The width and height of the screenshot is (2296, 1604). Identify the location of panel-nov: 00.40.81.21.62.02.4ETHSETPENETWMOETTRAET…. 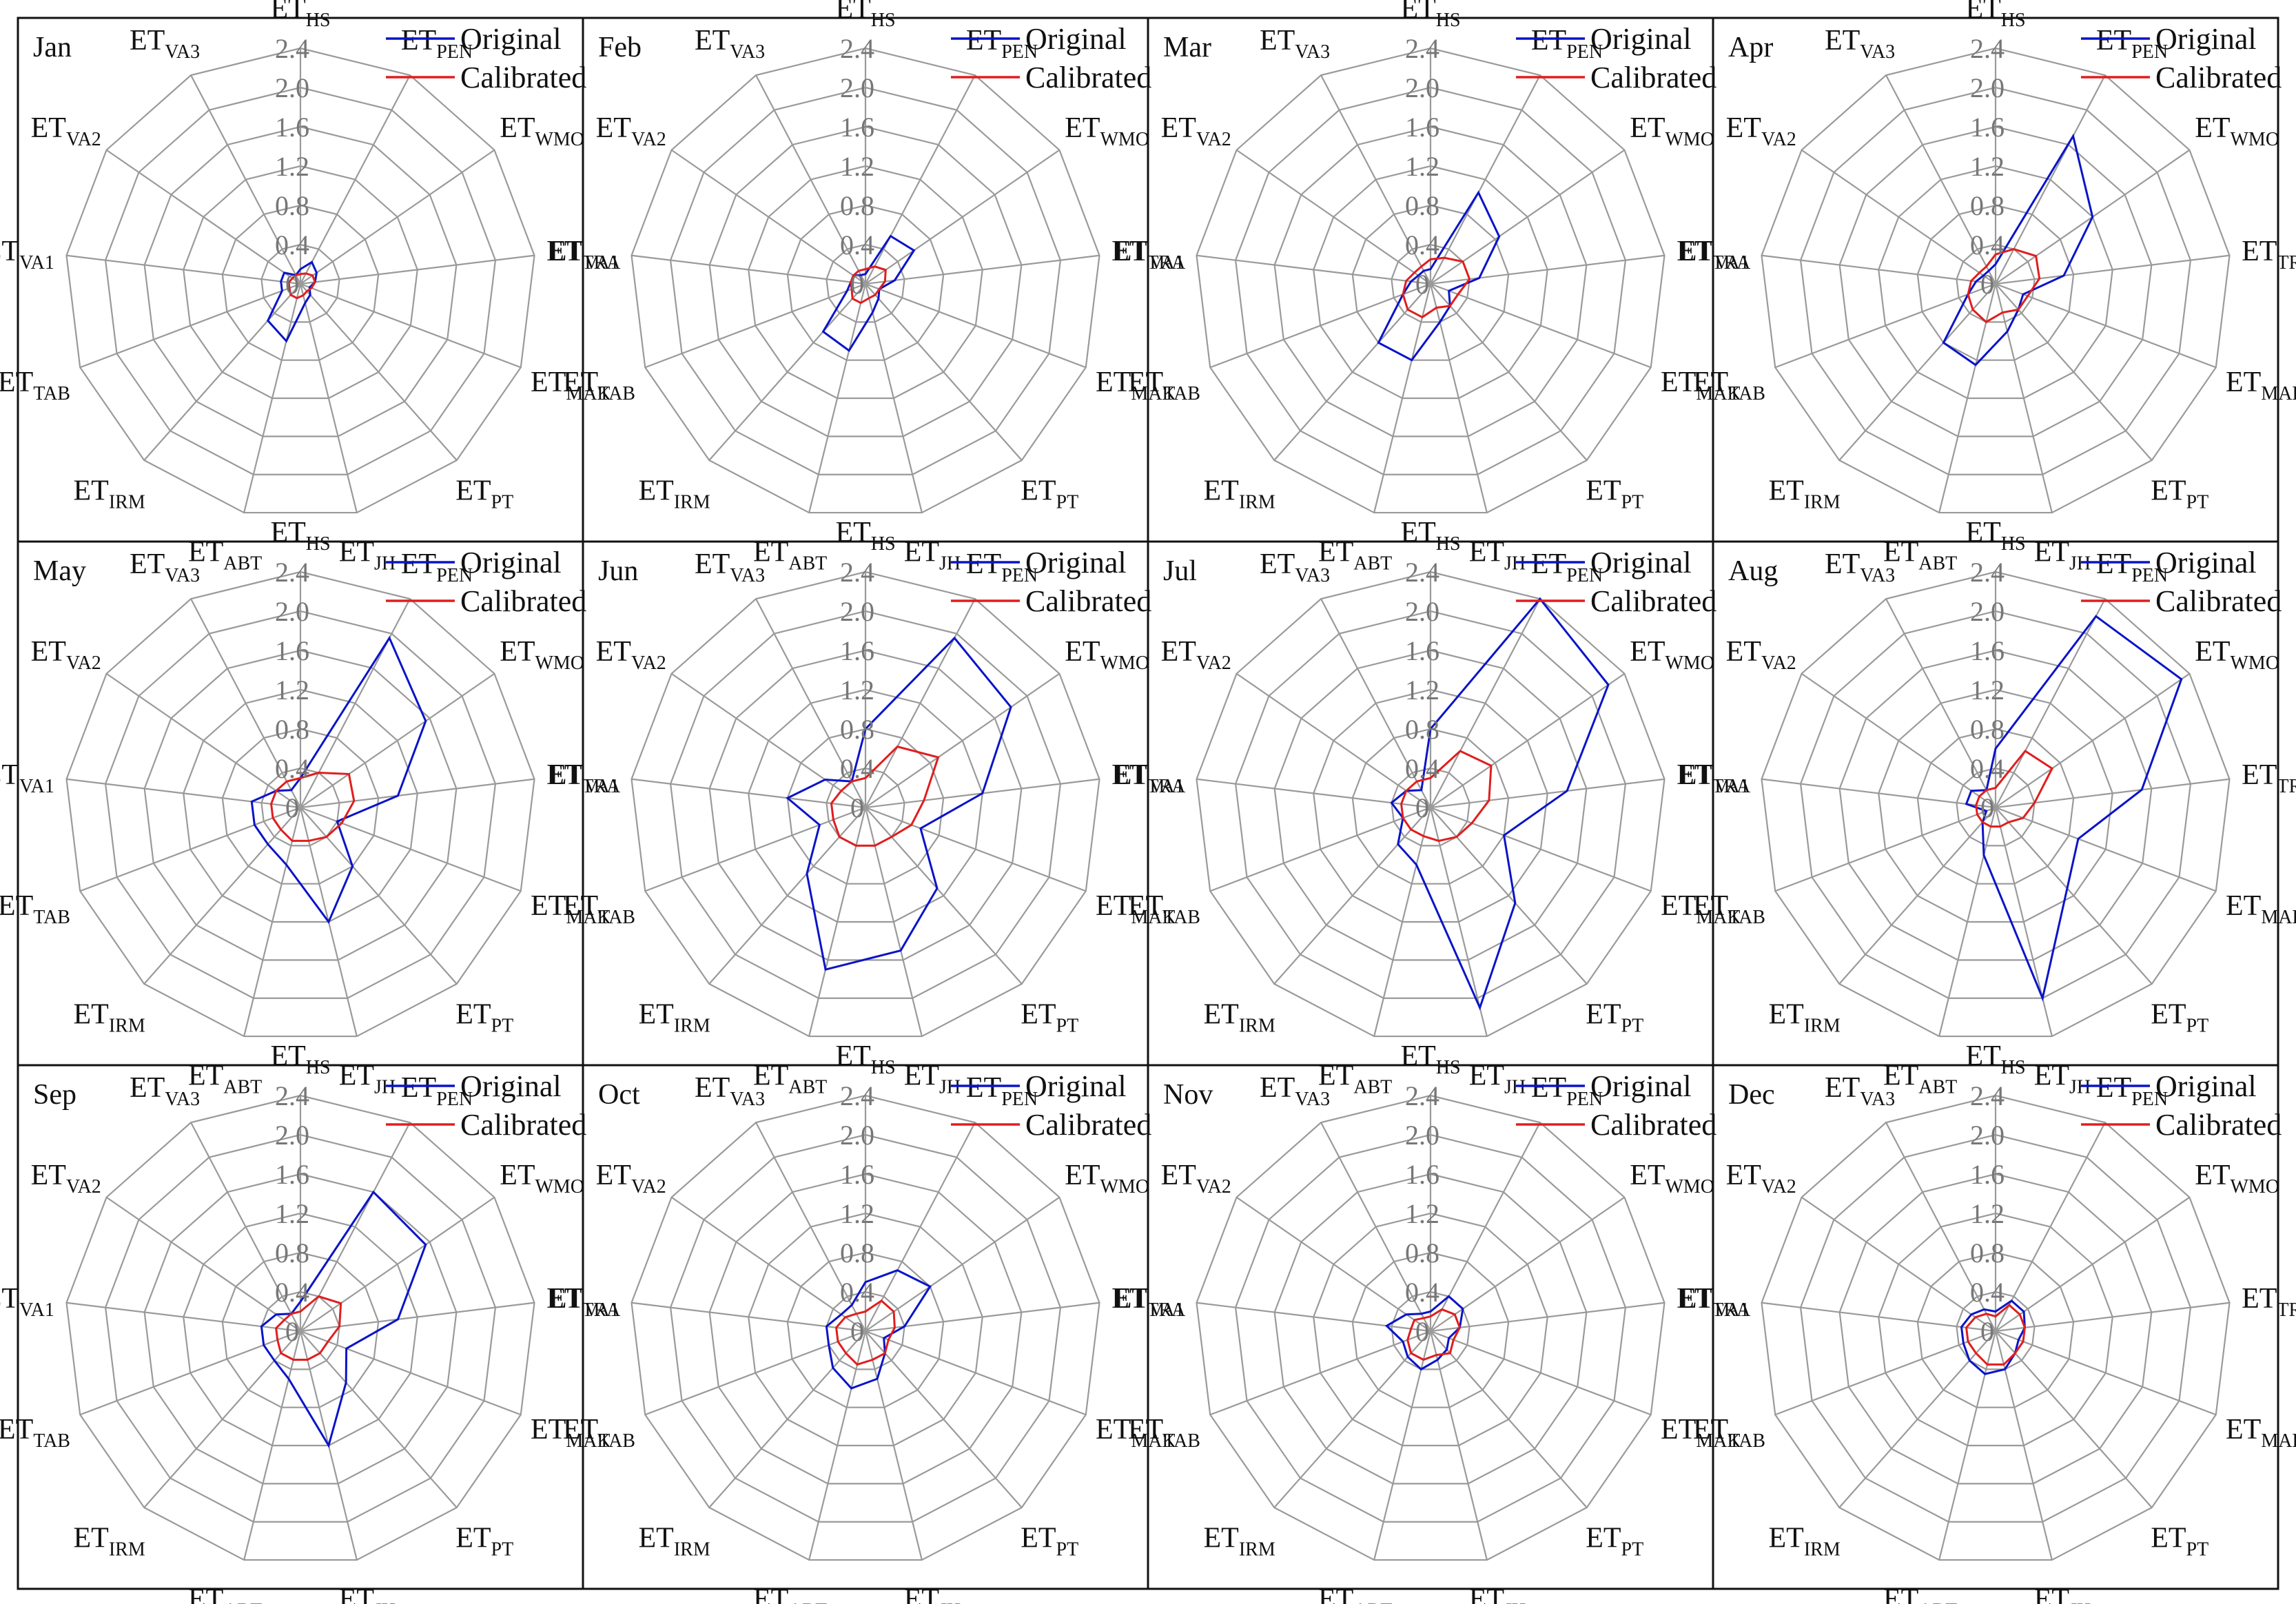
(1432, 1322).